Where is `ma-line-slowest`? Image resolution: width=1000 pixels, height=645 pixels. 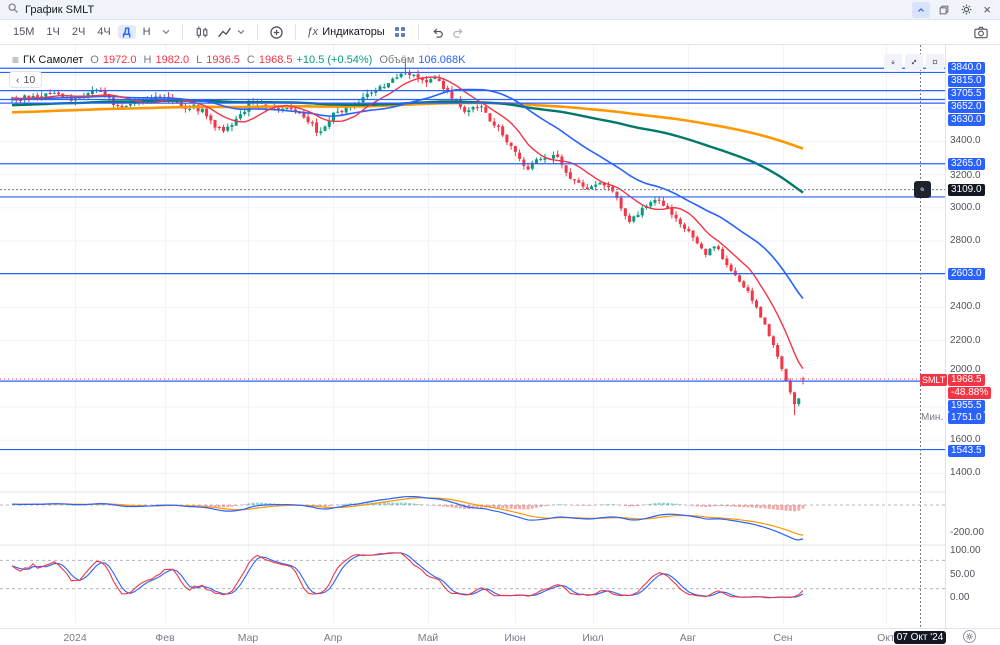 ma-line-slowest is located at coordinates (407, 125).